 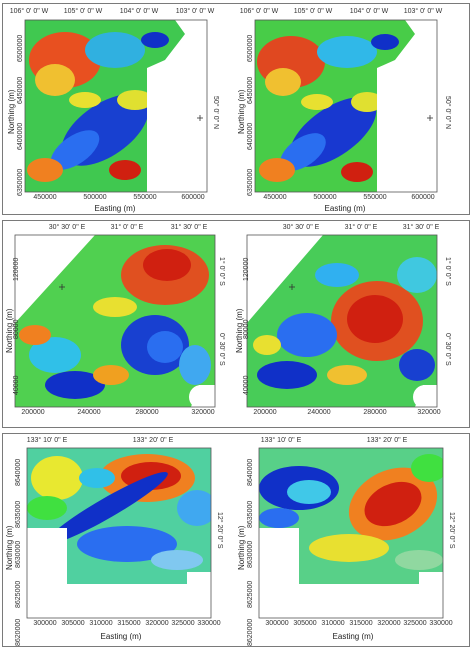 I want to click on map-2-right, so click(x=342, y=321).